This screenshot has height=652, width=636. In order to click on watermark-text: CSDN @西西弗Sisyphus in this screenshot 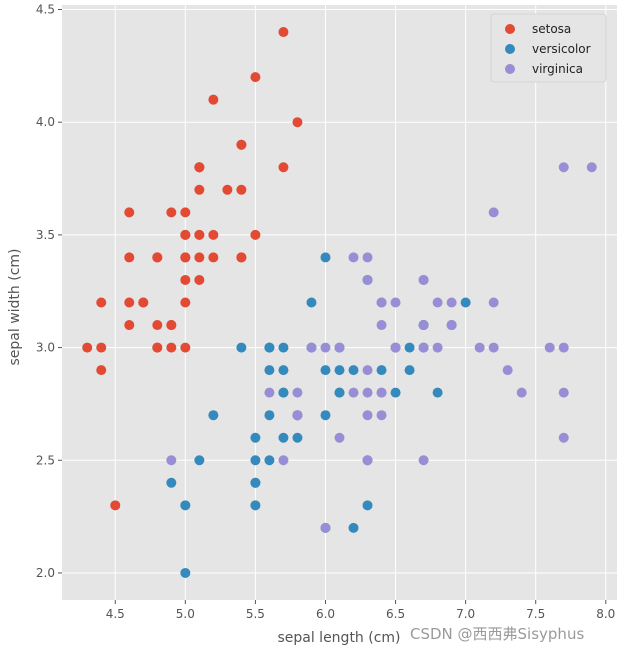, I will do `click(497, 634)`.